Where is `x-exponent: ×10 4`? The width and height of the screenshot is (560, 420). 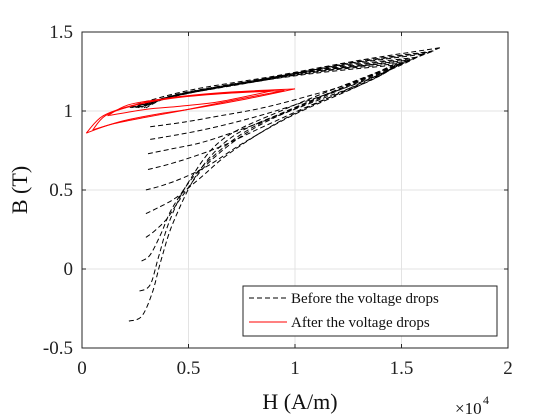 x-exponent: ×10 4 is located at coordinates (472, 405).